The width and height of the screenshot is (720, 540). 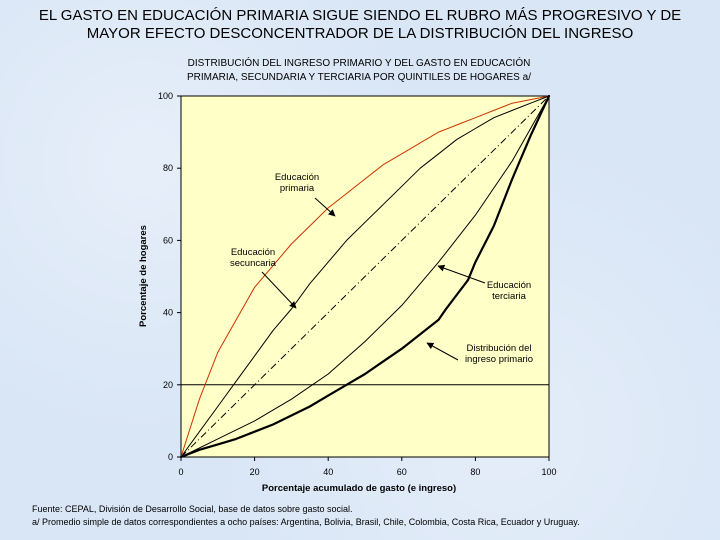 I want to click on y-tick-label: 0, so click(x=170, y=457).